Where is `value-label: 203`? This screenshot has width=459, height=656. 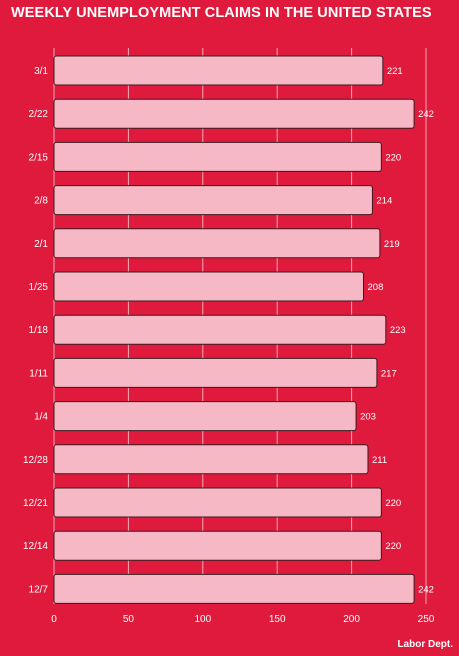
value-label: 203 is located at coordinates (368, 417).